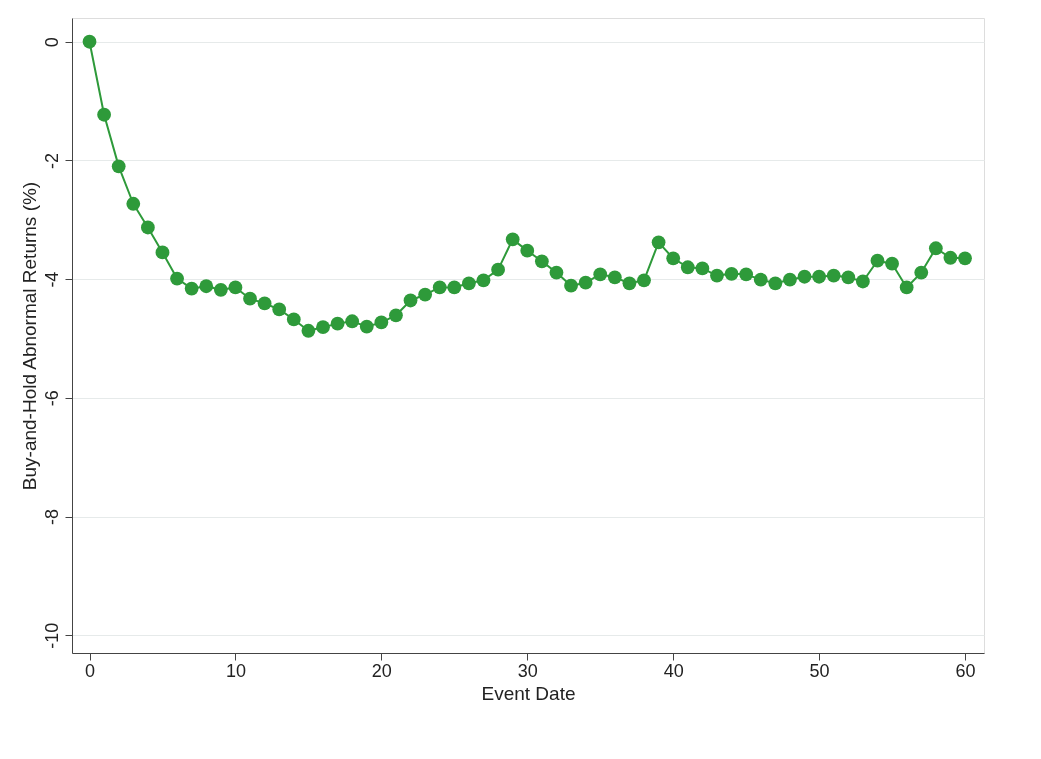 This screenshot has height=759, width=1041. What do you see at coordinates (235, 670) in the screenshot?
I see `x-tick-label: 10` at bounding box center [235, 670].